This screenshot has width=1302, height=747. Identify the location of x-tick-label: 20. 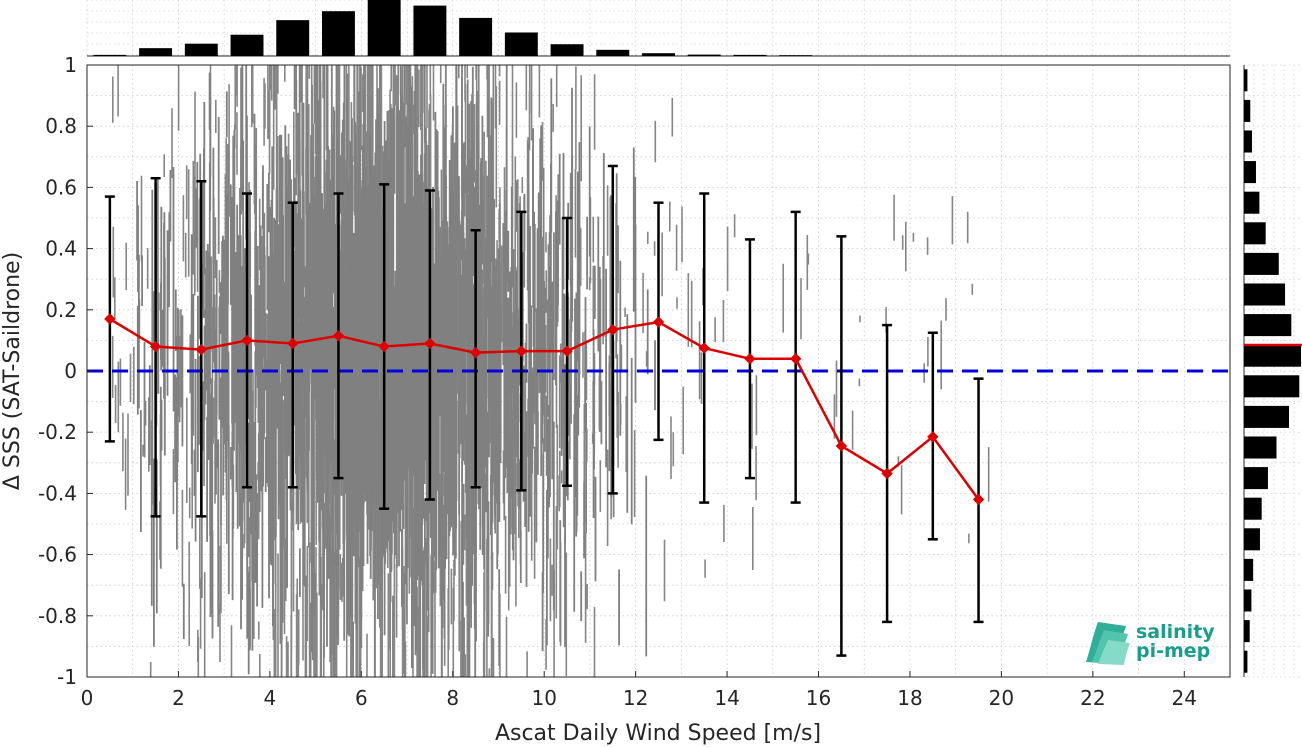
(1001, 698).